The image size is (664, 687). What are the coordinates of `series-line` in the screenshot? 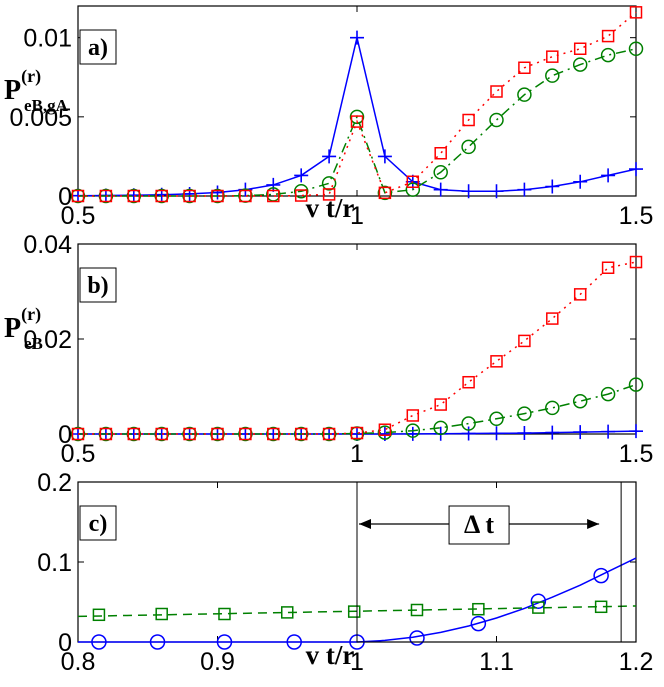 It's located at (357, 611).